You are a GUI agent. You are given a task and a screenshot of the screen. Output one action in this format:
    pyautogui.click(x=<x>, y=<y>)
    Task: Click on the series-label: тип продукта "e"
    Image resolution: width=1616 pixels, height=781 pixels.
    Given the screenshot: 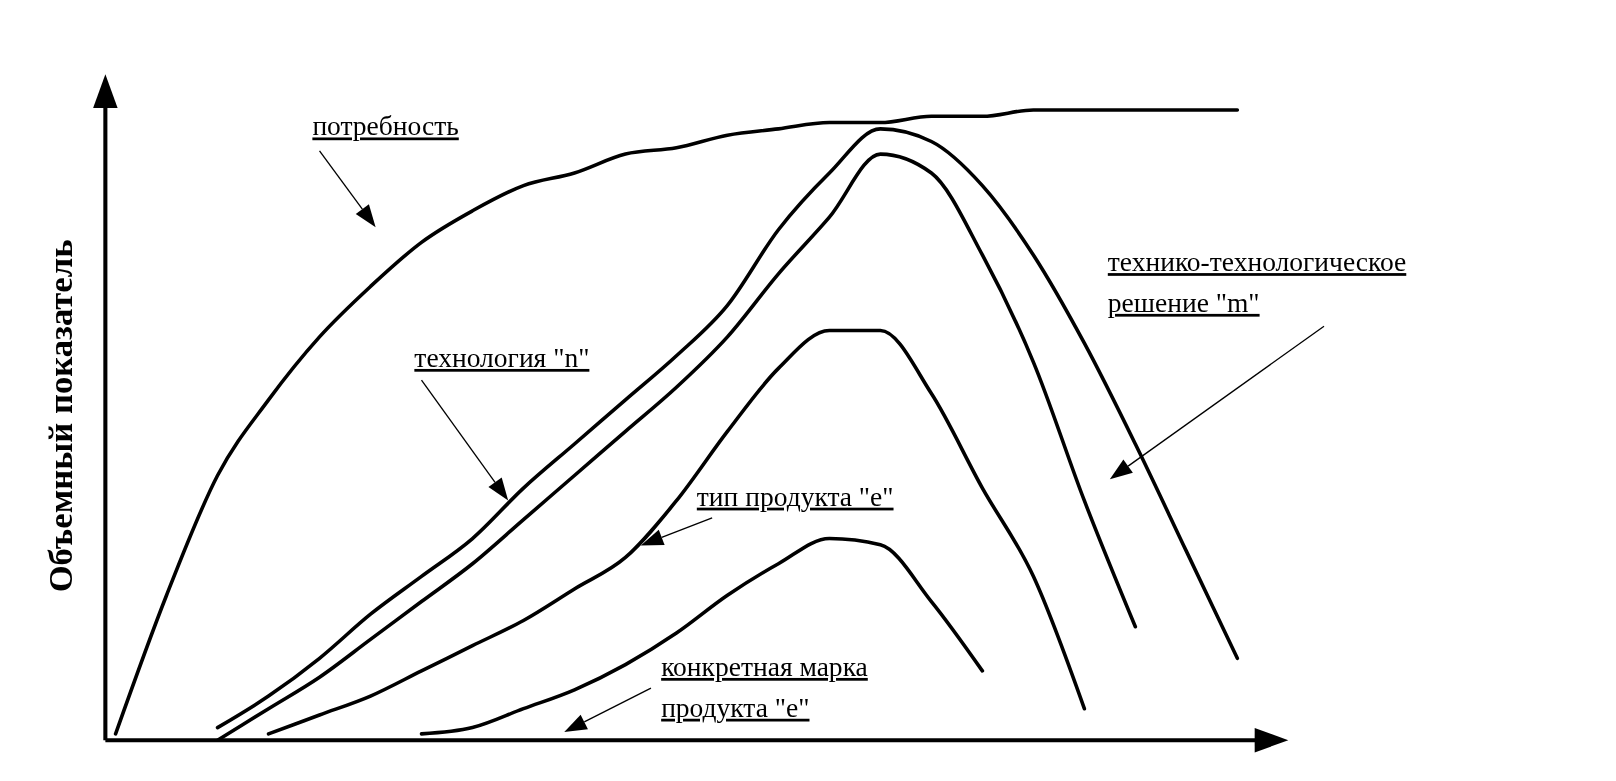 What is the action you would take?
    pyautogui.click(x=795, y=496)
    